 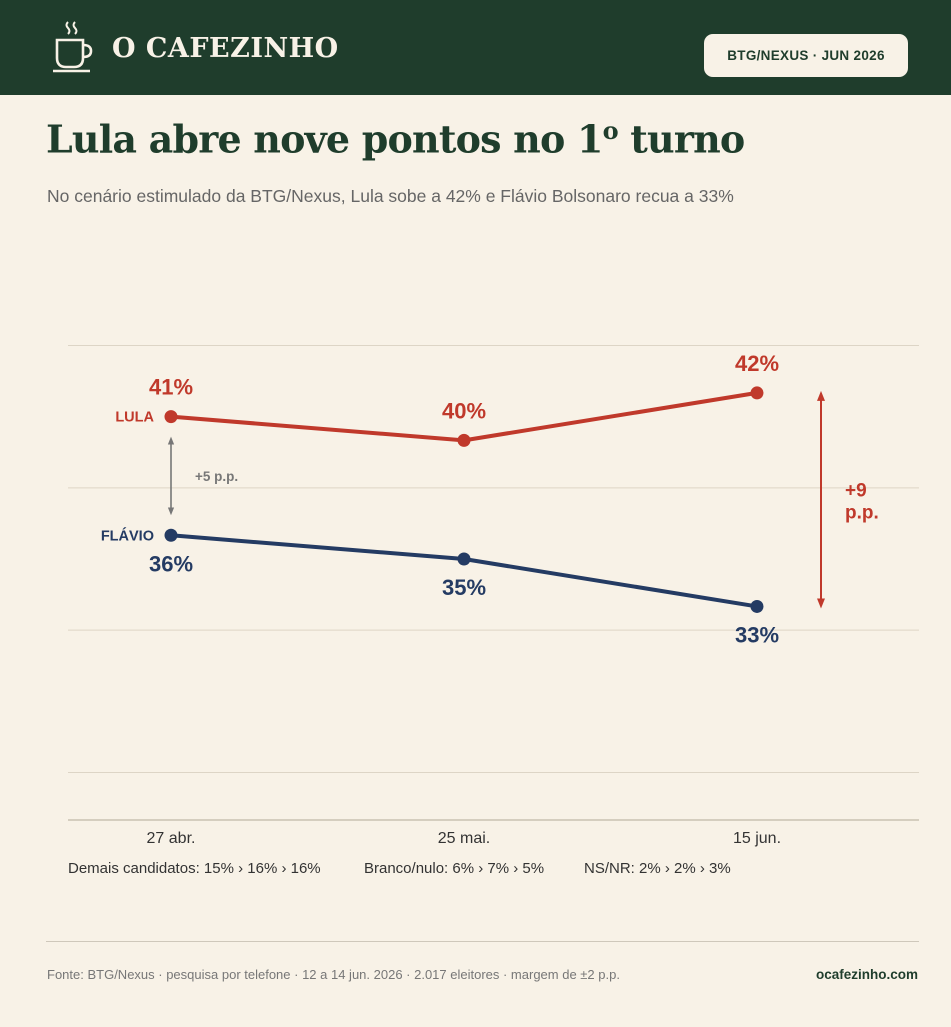 I want to click on coffee-cup-icon, so click(x=73, y=47).